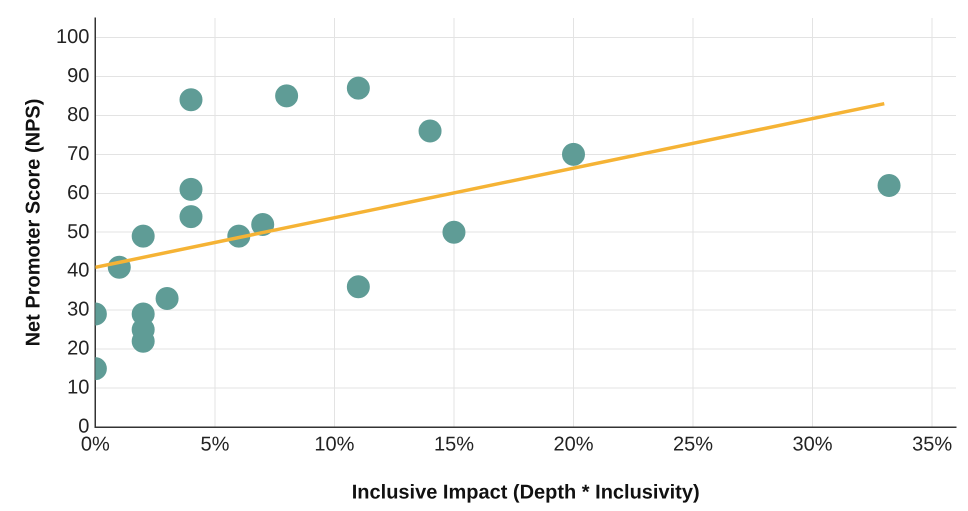 This screenshot has width=968, height=511. What do you see at coordinates (334, 445) in the screenshot?
I see `x-tick-label: 10%` at bounding box center [334, 445].